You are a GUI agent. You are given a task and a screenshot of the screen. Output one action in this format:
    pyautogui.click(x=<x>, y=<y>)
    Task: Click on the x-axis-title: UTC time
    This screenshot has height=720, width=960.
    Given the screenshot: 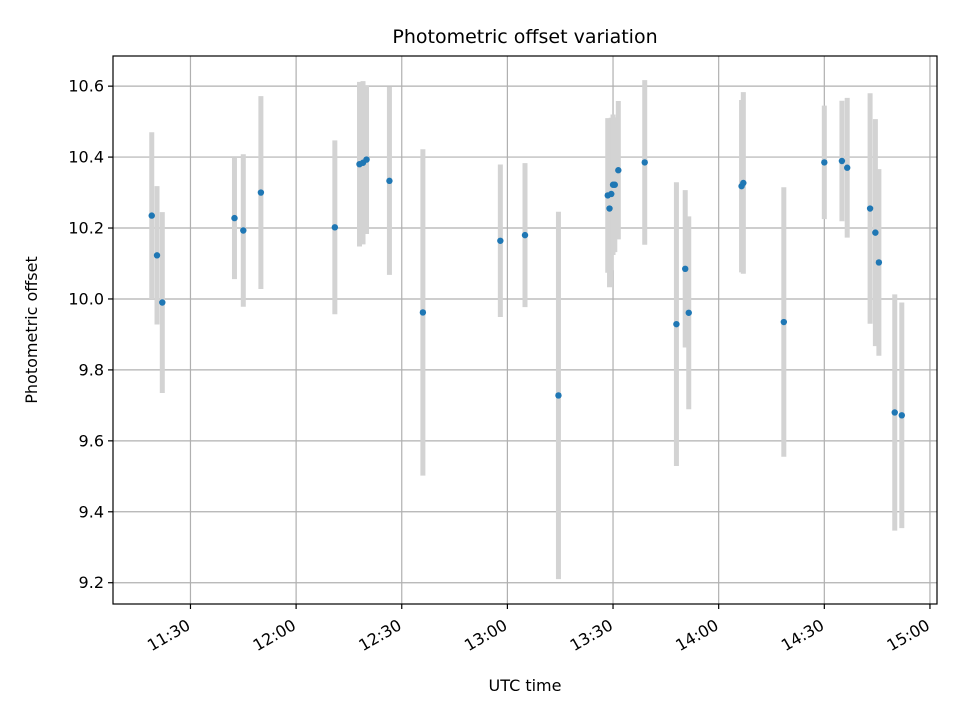 What is the action you would take?
    pyautogui.click(x=525, y=685)
    